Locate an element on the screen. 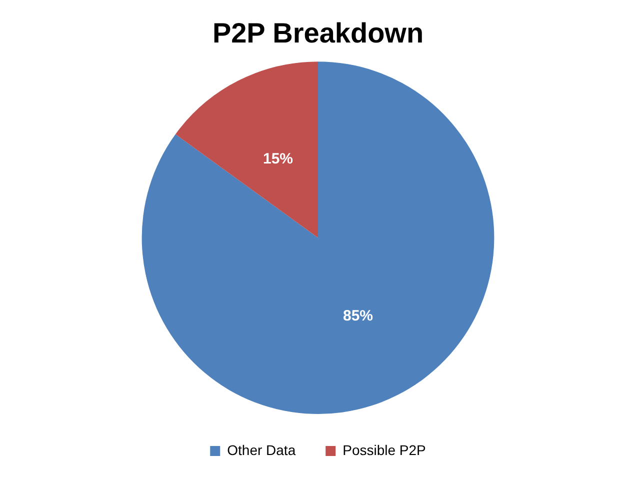  legend-label: Other Data is located at coordinates (261, 450).